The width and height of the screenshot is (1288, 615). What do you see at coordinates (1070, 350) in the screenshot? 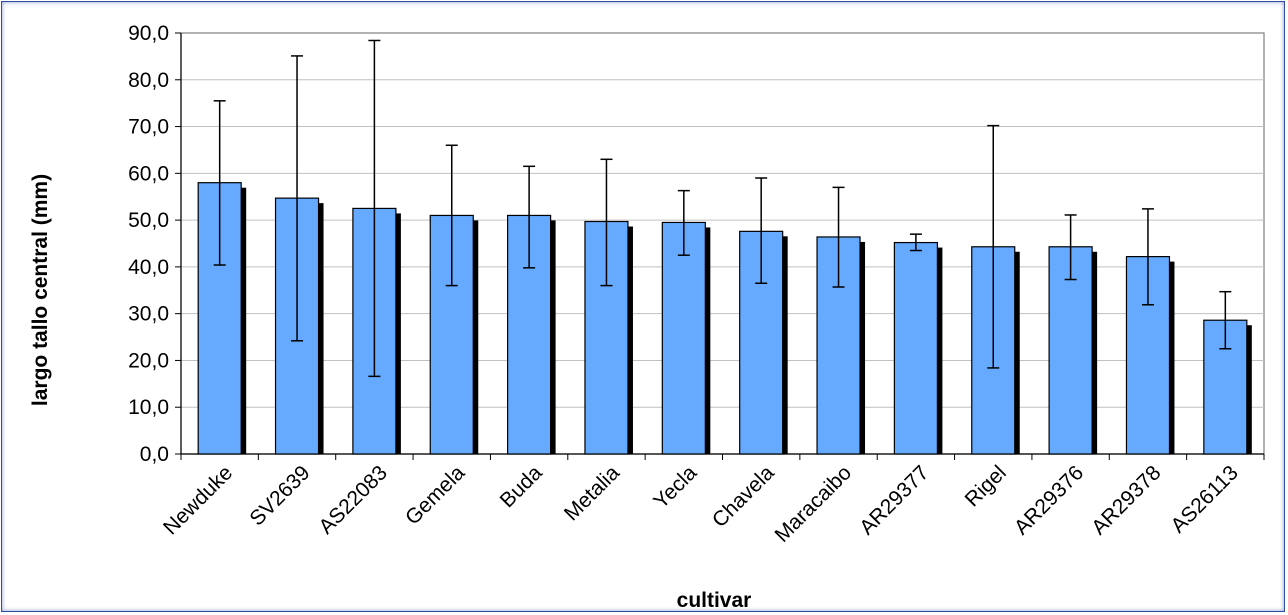
I see `bar-ar29376` at bounding box center [1070, 350].